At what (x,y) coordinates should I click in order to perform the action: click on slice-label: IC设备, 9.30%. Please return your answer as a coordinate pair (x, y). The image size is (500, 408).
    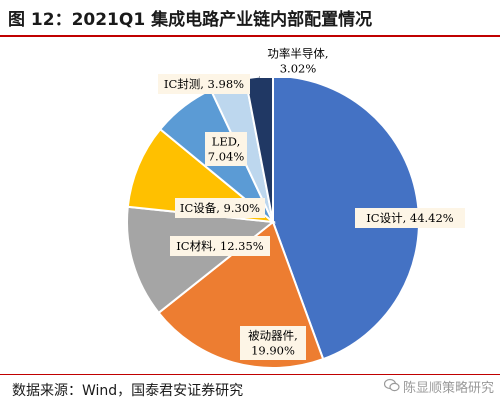
    Looking at the image, I should click on (220, 208).